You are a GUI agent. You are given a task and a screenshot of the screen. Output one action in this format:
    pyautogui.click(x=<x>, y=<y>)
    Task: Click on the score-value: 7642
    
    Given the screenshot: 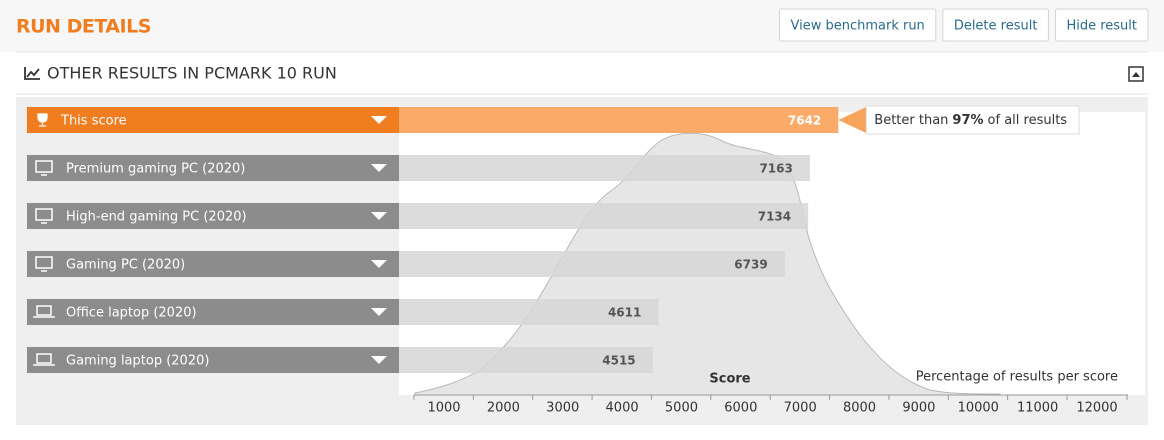 What is the action you would take?
    pyautogui.click(x=804, y=121)
    